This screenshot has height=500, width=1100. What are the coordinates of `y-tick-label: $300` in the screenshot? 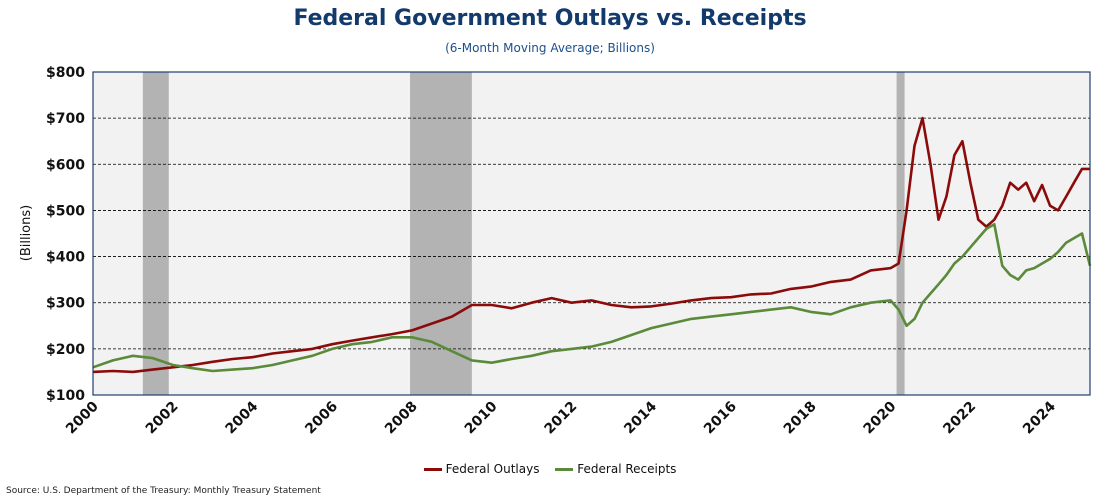 It's located at (65, 304).